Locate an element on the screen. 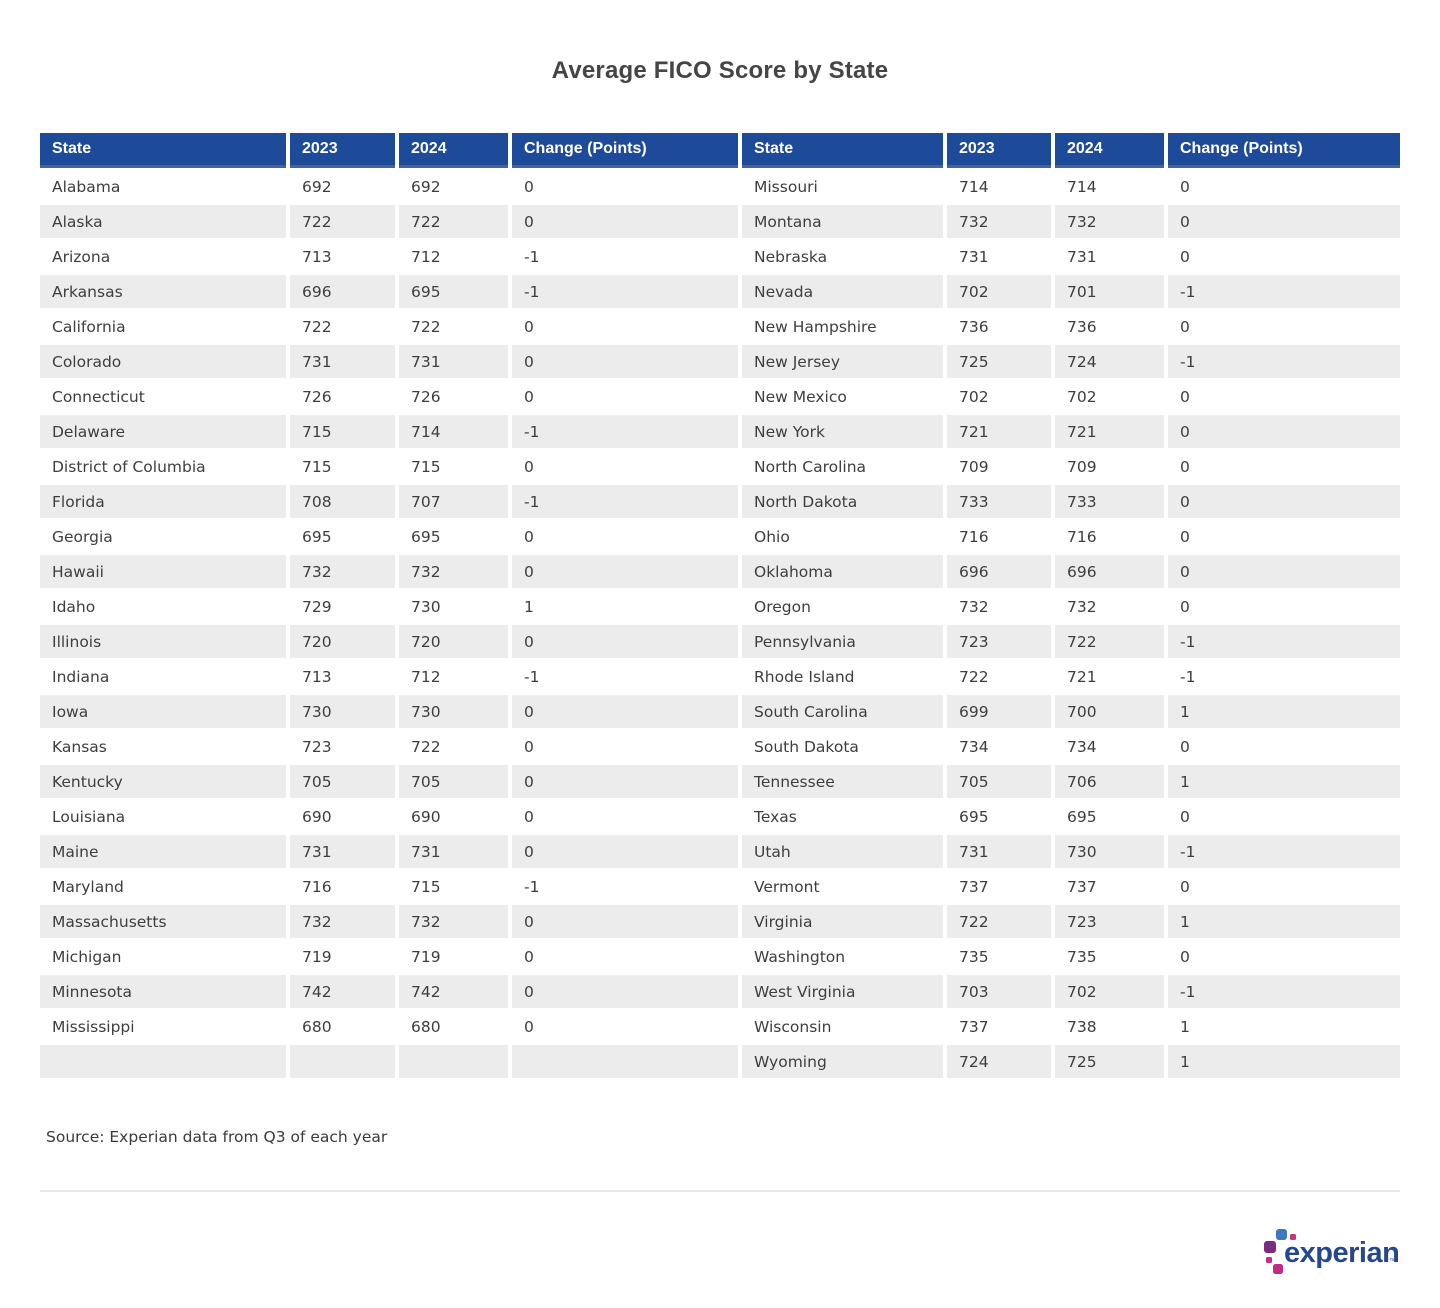  experian-logo: experian ™ is located at coordinates (1331, 1251).